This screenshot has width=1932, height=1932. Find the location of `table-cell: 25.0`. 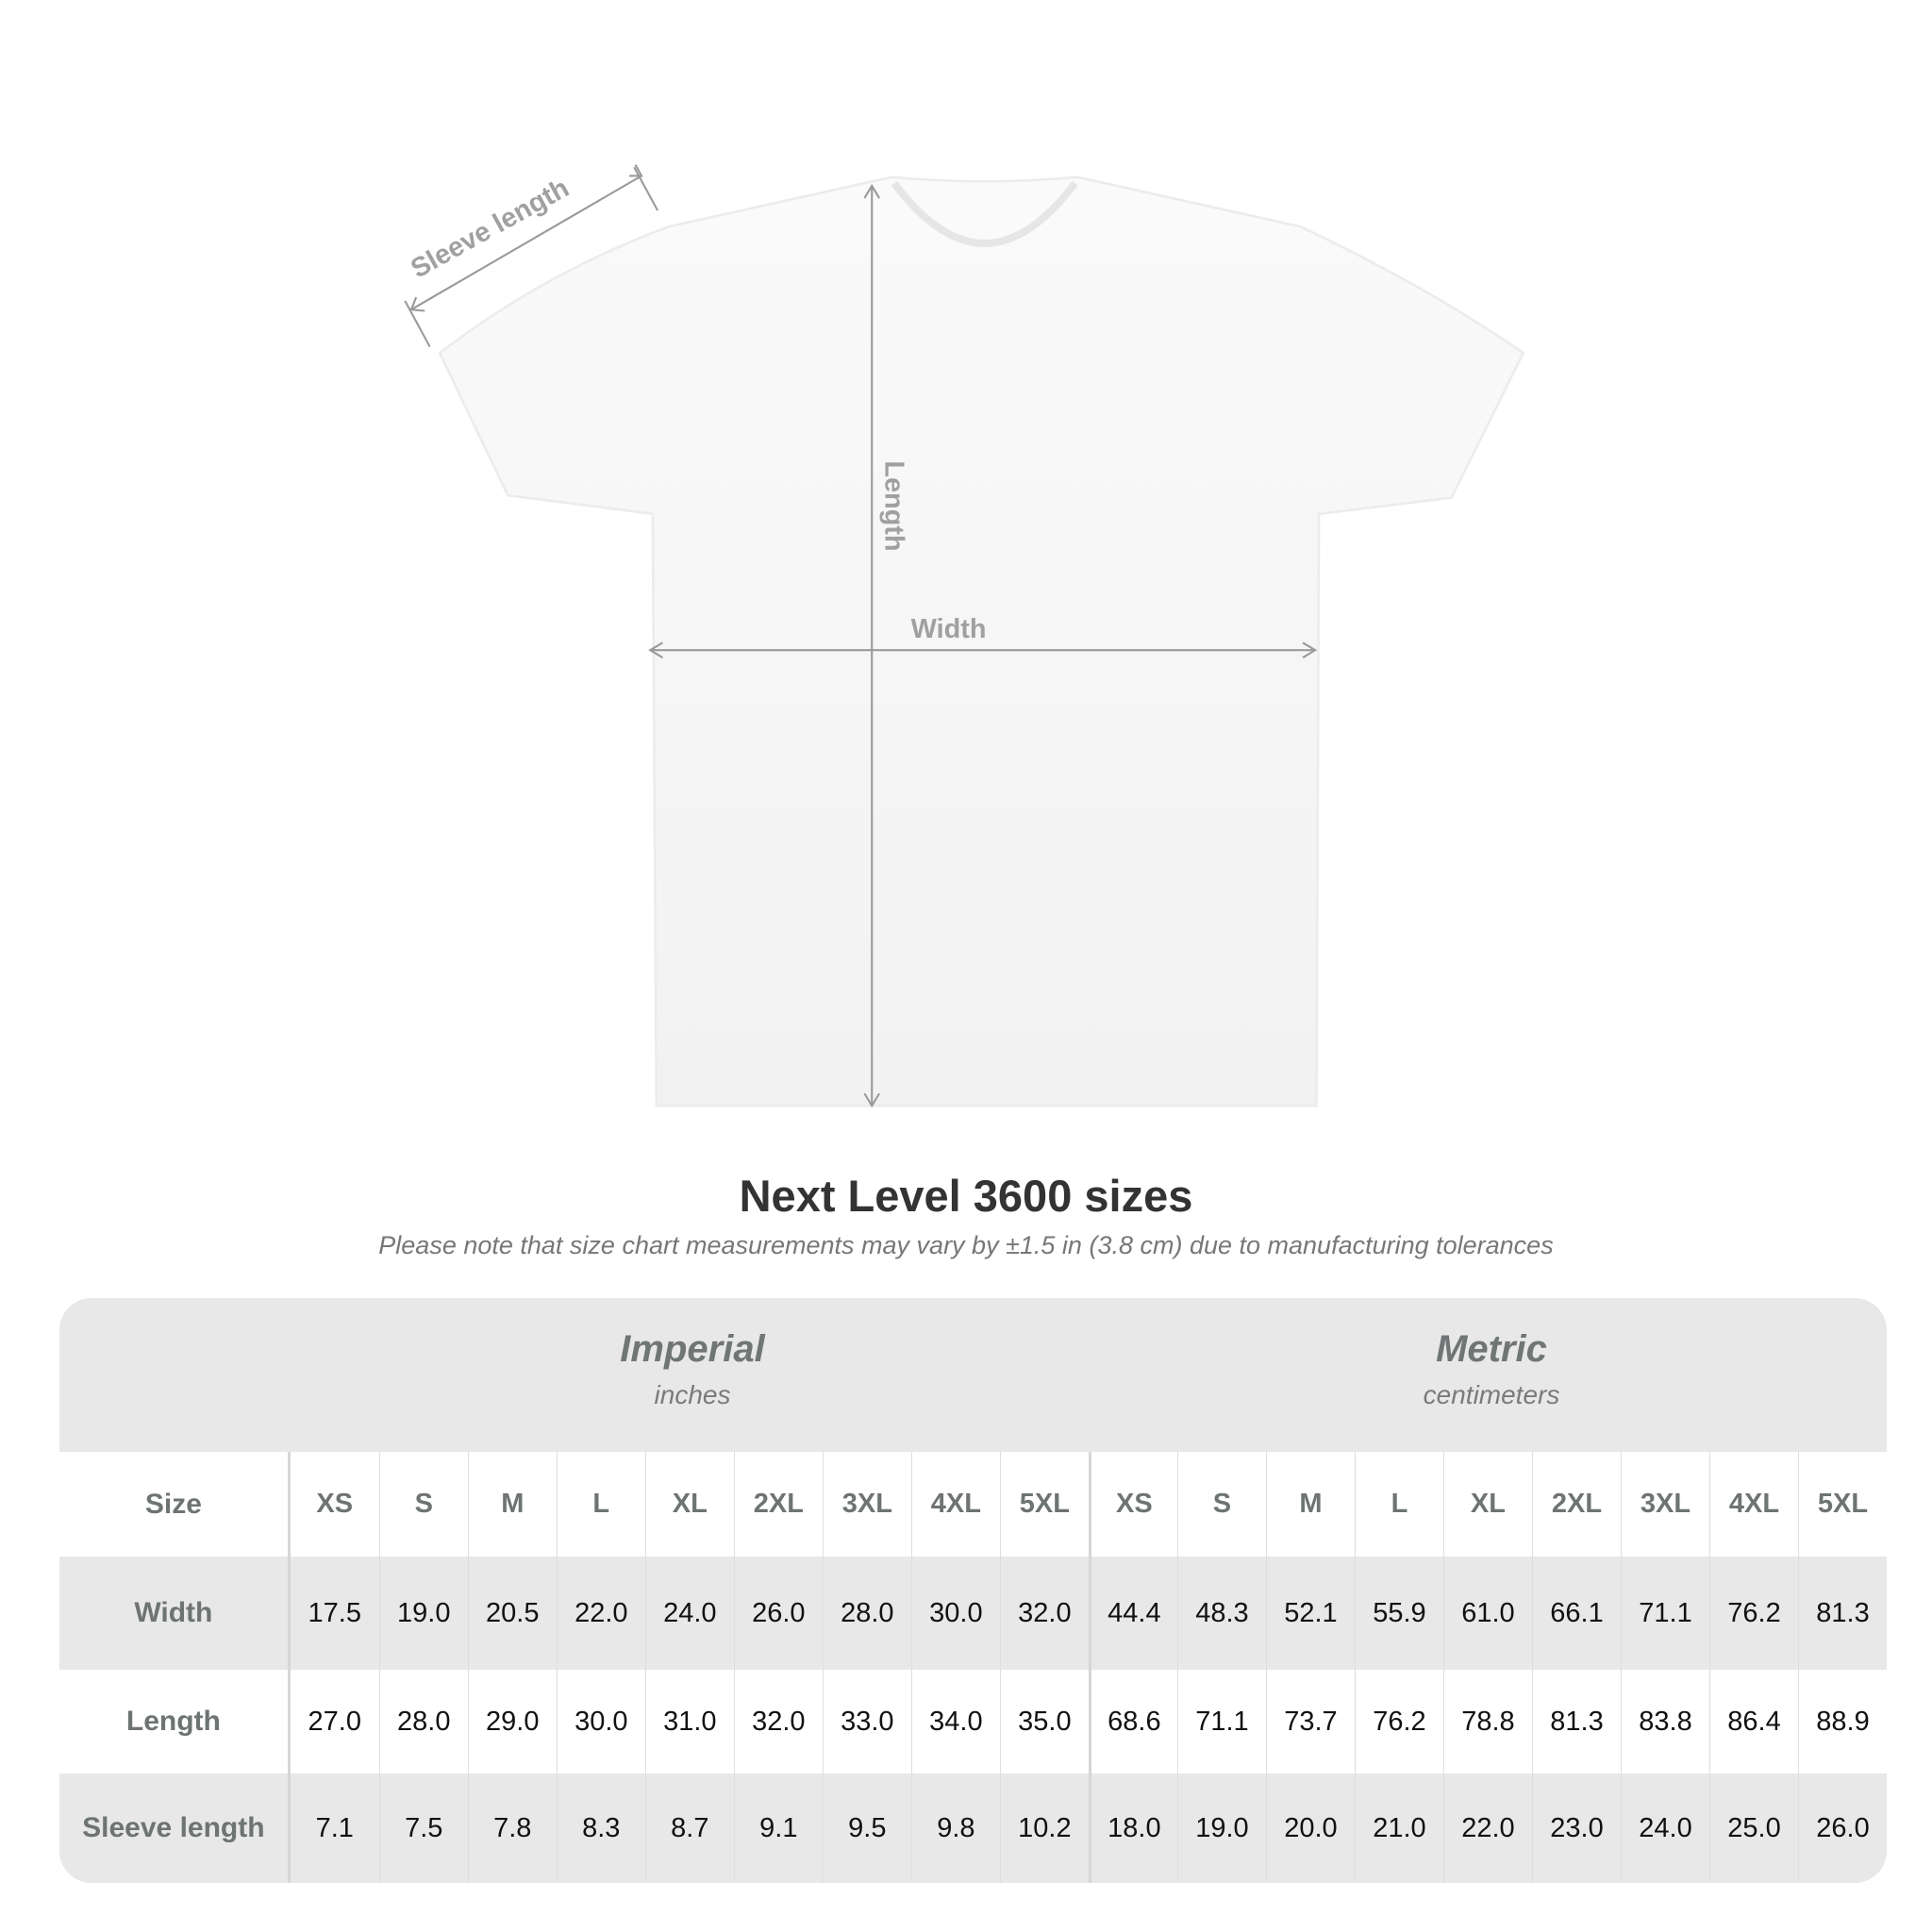

table-cell: 25.0 is located at coordinates (1753, 1829).